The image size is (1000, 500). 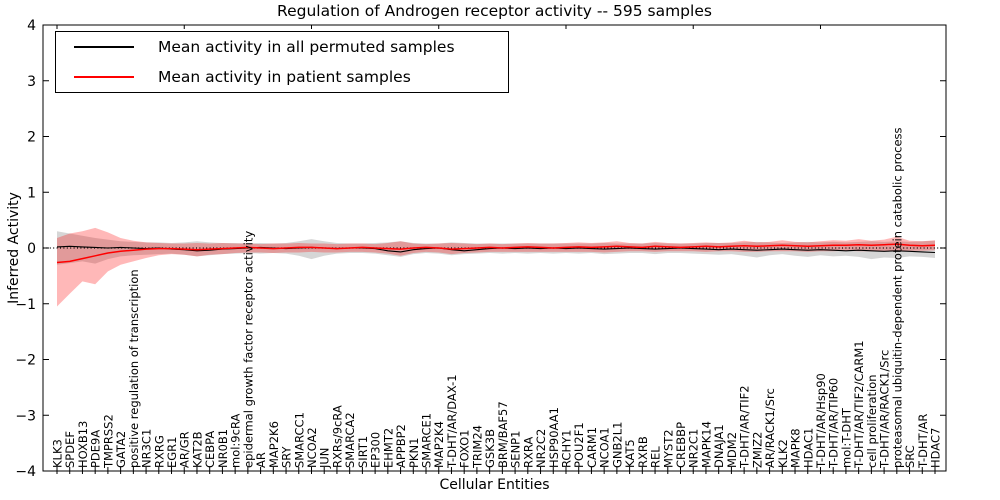 What do you see at coordinates (770, 428) in the screenshot?
I see `x-category-label: AR/RACK1/Src` at bounding box center [770, 428].